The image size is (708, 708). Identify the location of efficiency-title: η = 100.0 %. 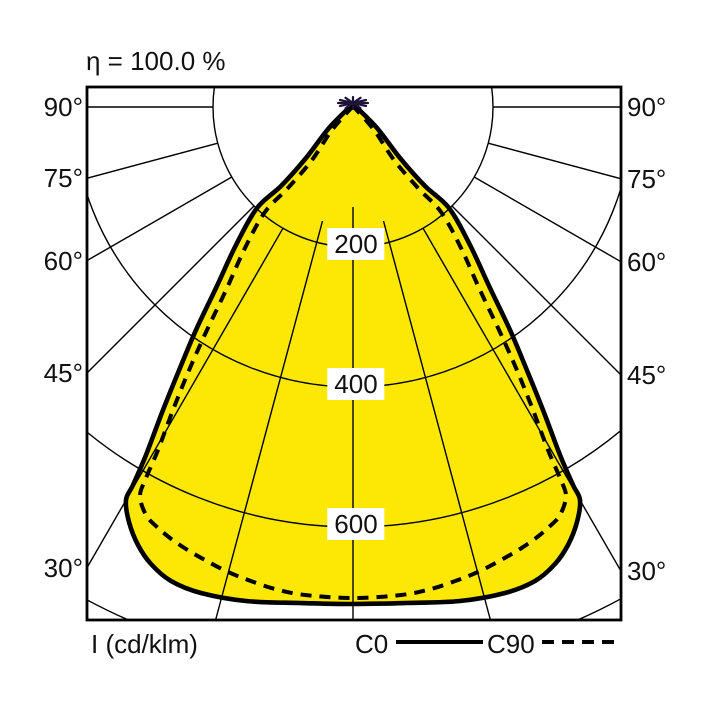
(156, 61).